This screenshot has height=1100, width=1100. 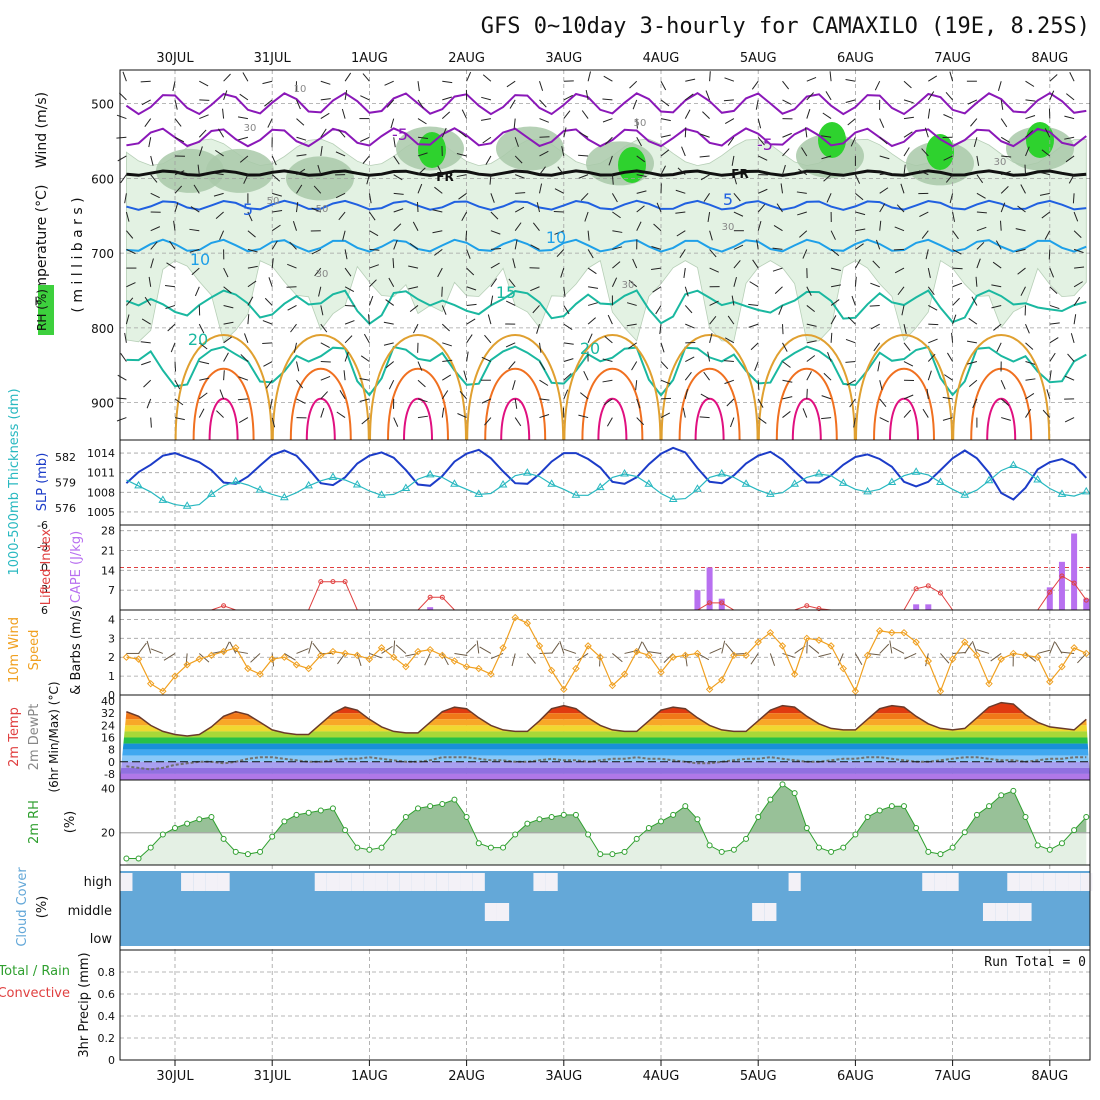 What do you see at coordinates (432, 150) in the screenshot?
I see `rh-high-area` at bounding box center [432, 150].